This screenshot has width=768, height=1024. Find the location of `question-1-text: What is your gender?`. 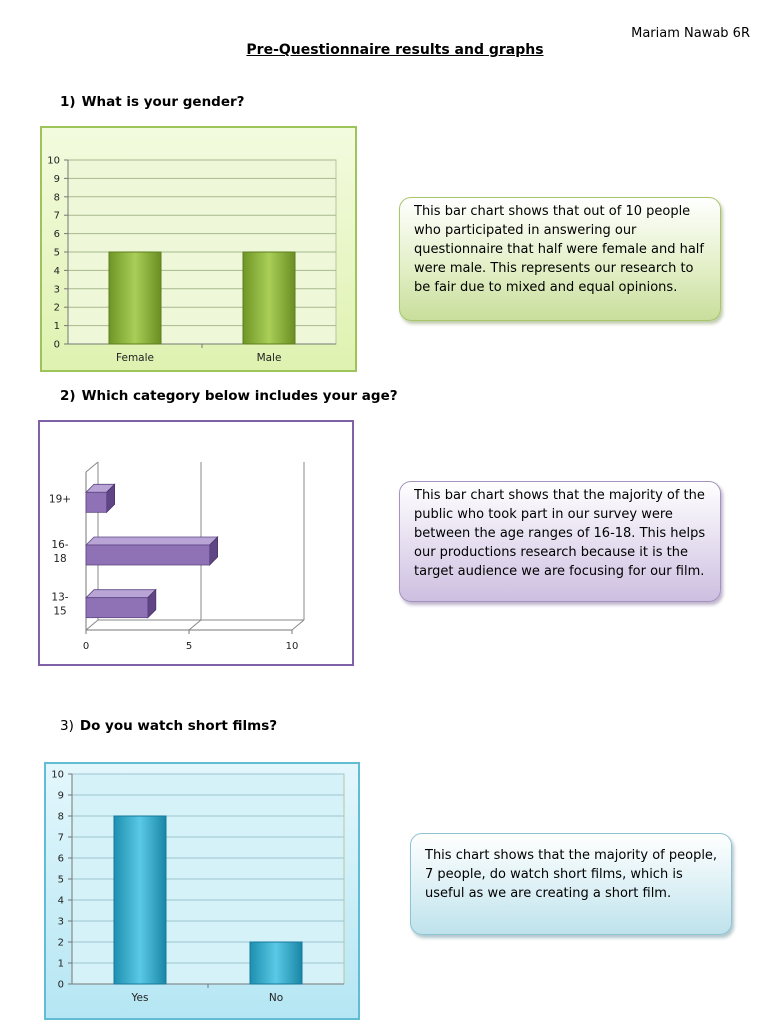

question-1-text: What is your gender? is located at coordinates (163, 102).